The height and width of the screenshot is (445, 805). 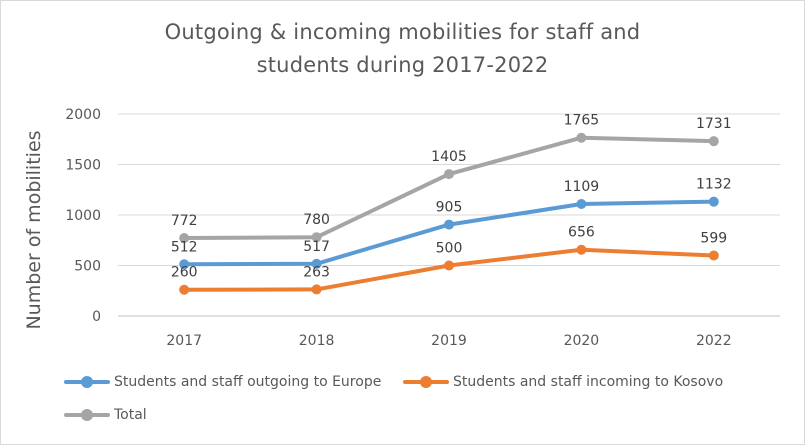 I want to click on x-tick-label-2022: 2022, so click(x=714, y=341).